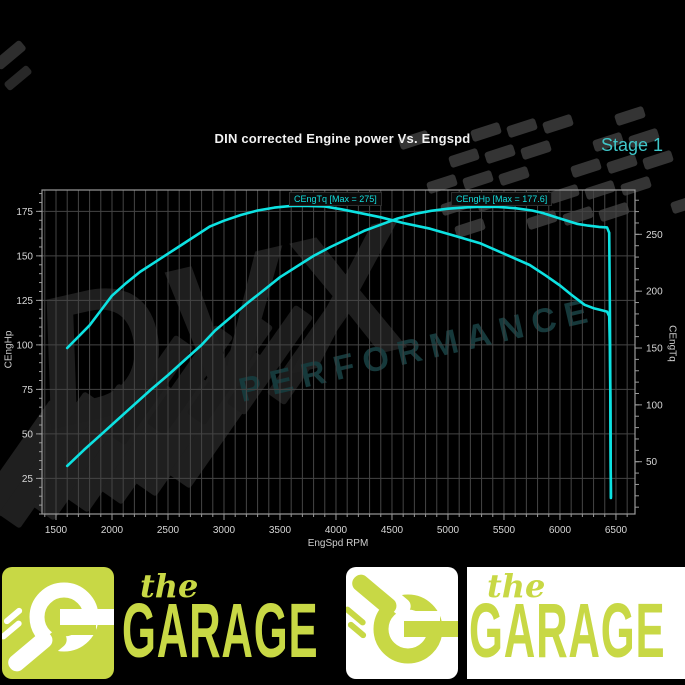  I want to click on garage-logo-tile-light, so click(402, 623).